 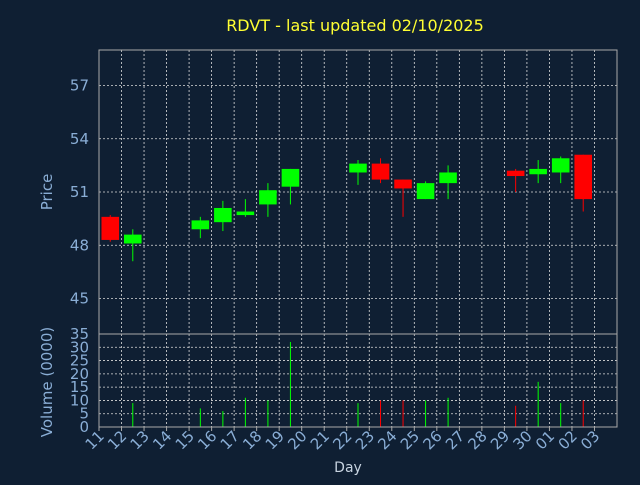 What do you see at coordinates (79, 374) in the screenshot?
I see `volume-tick-label: 20` at bounding box center [79, 374].